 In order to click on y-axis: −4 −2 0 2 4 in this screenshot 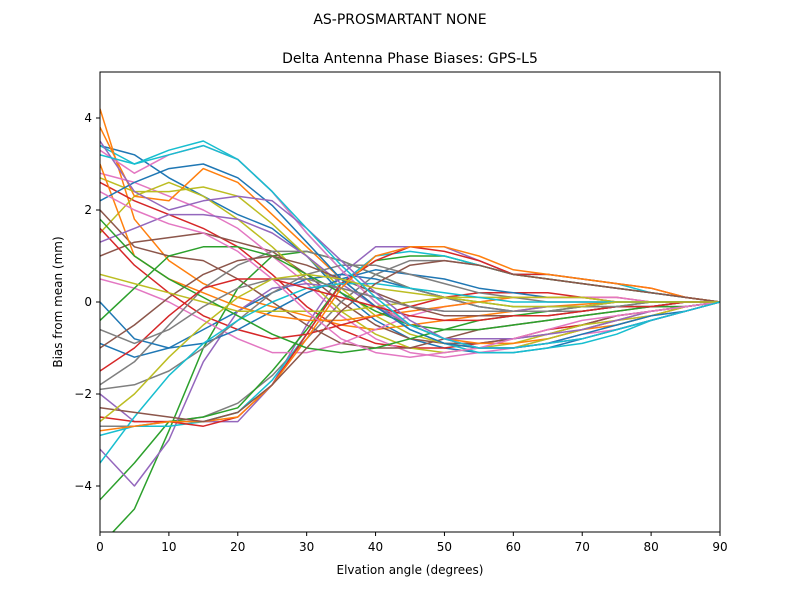, I will do `click(87, 302)`.